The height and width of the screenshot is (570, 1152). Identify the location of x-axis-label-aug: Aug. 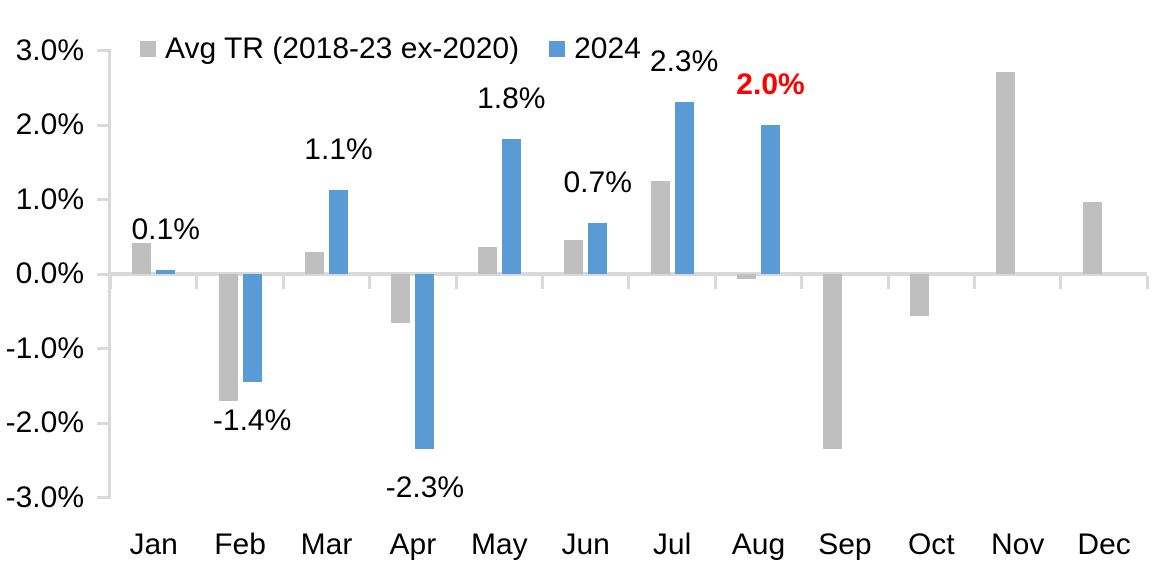
(758, 544).